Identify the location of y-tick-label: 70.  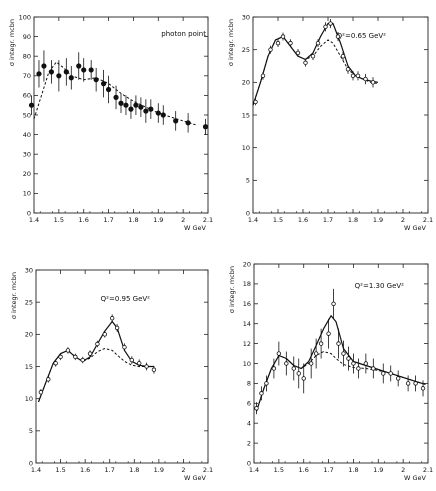
(27, 76).